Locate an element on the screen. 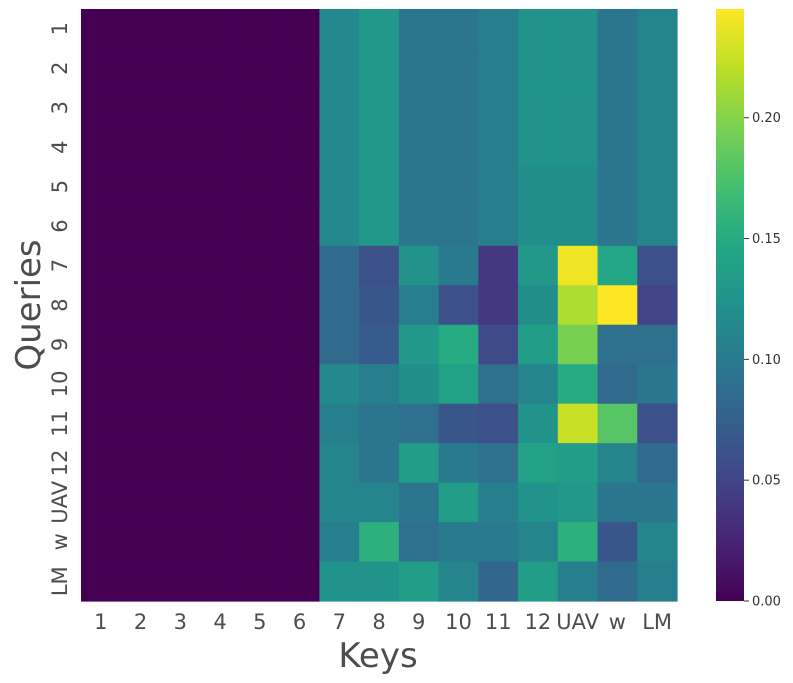 The height and width of the screenshot is (683, 793). x-tick-label: w is located at coordinates (617, 622).